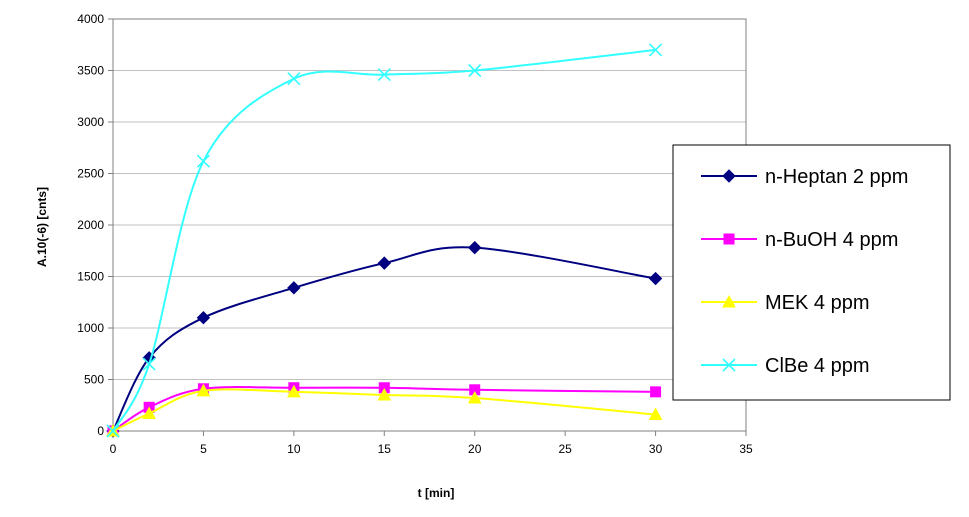  Describe the element at coordinates (831, 240) in the screenshot. I see `legend-label: n-BuOH 4 ppm` at that location.